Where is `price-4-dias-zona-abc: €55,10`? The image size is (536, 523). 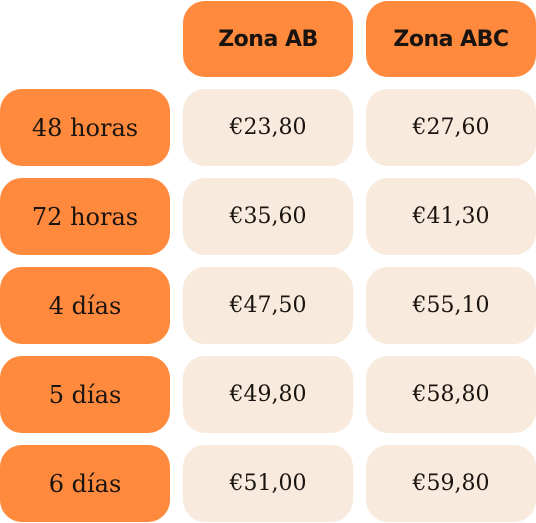
price-4-dias-zona-abc: €55,10 is located at coordinates (451, 305).